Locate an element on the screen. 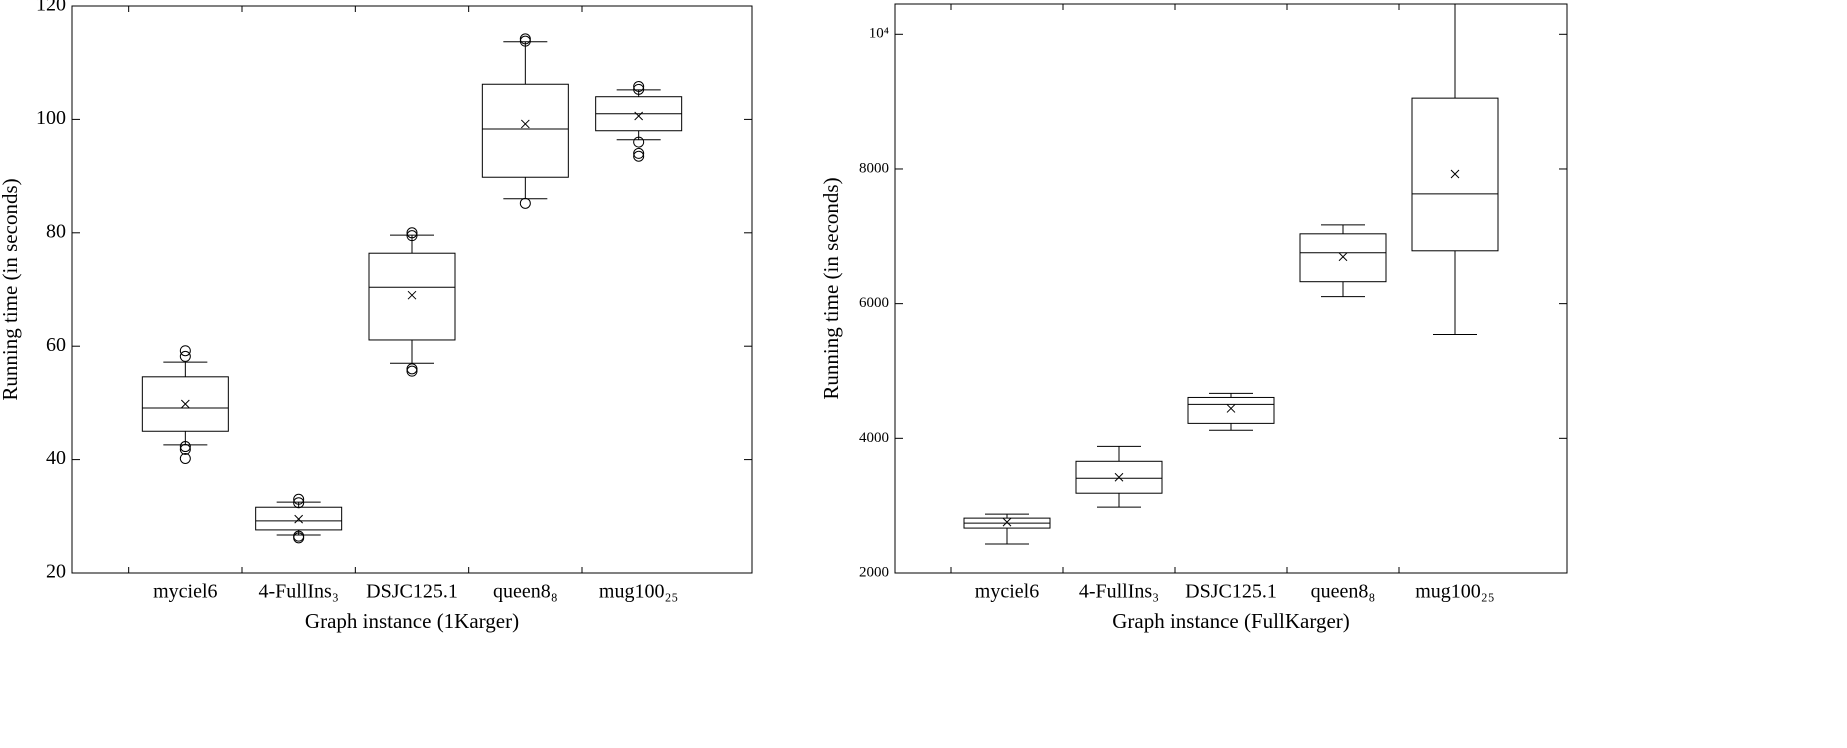 Image resolution: width=1847 pixels, height=748 pixels. y-tick-label: 2000 is located at coordinates (874, 572).